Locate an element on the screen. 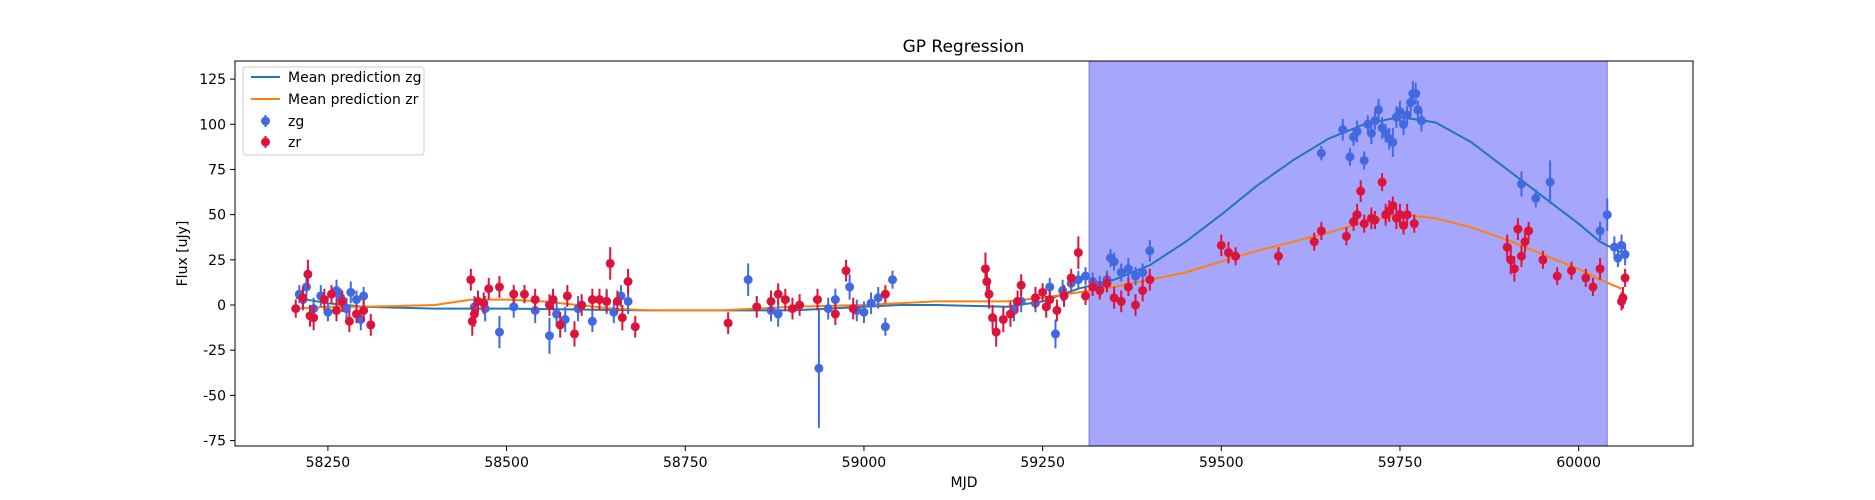 The width and height of the screenshot is (1875, 500). chart-title: GP Regression is located at coordinates (964, 47).